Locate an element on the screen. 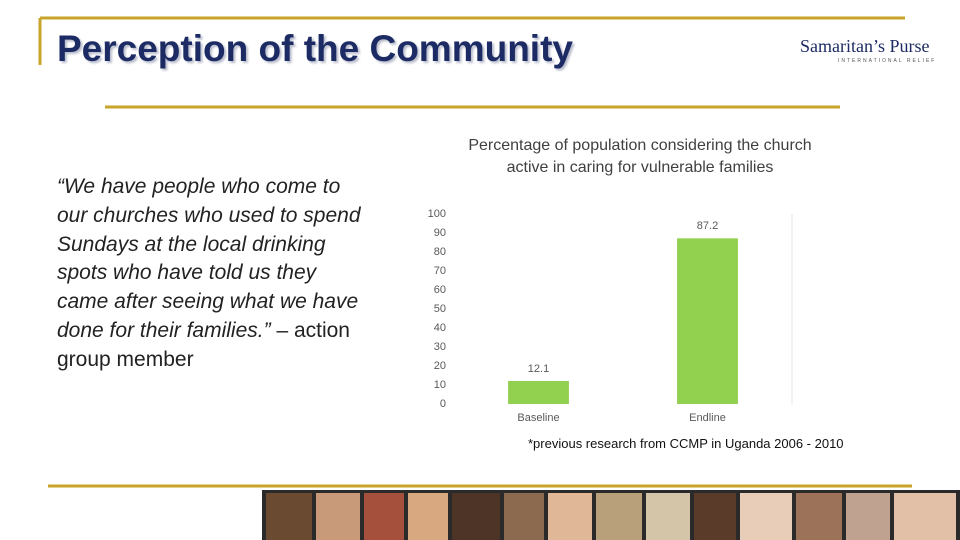 Image resolution: width=960 pixels, height=540 pixels. attribution: – action group member is located at coordinates (203, 344).